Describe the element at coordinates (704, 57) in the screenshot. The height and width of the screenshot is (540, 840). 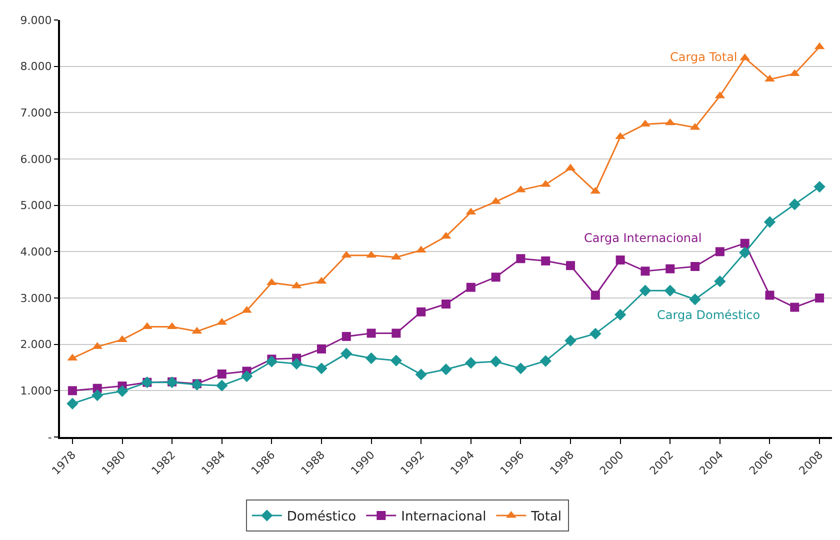
I see `annotation: Carga Total` at that location.